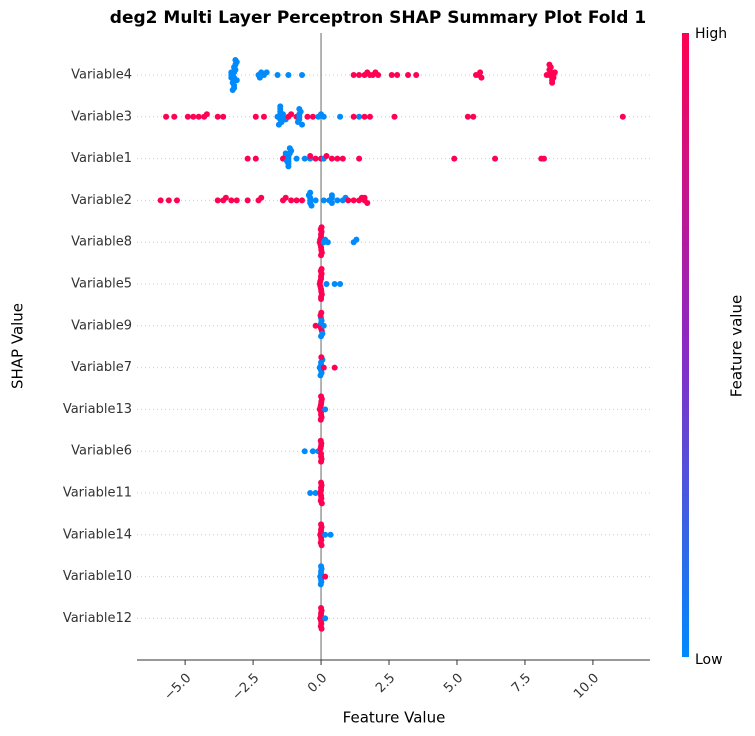 The width and height of the screenshot is (755, 736). Describe the element at coordinates (521, 683) in the screenshot. I see `x-tick-label: 7.5` at that location.